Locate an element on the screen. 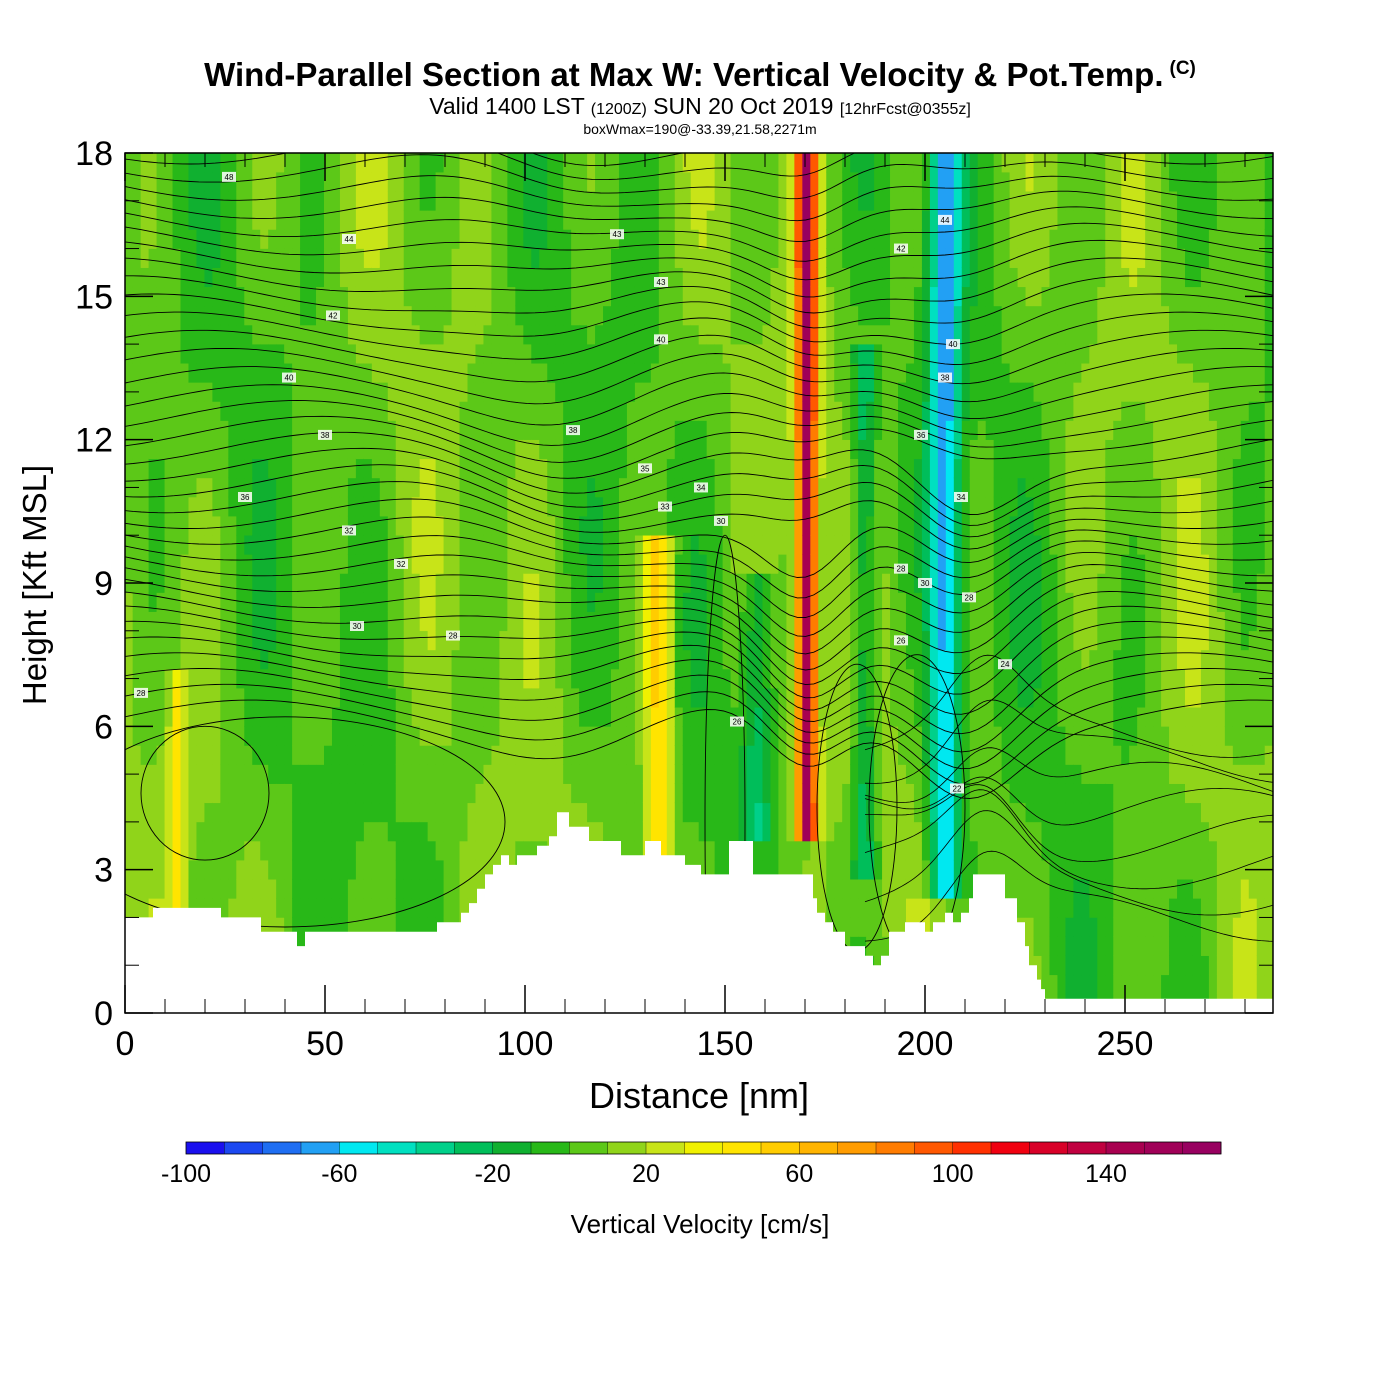 This screenshot has height=1400, width=1400. theta-contour-label: 24 is located at coordinates (1005, 664).